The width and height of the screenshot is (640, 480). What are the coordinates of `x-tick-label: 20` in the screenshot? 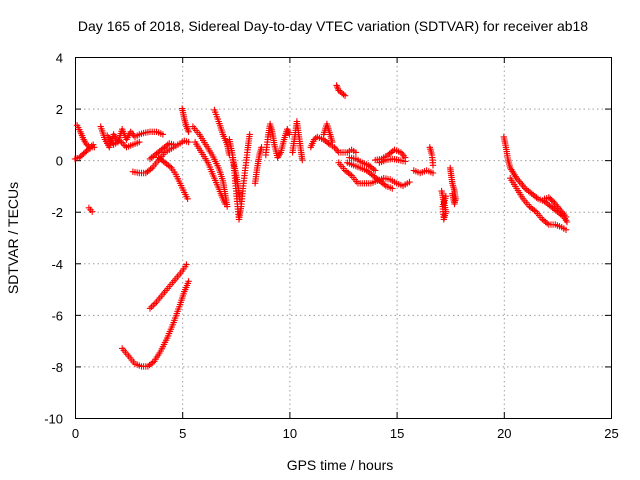 It's located at (504, 433).